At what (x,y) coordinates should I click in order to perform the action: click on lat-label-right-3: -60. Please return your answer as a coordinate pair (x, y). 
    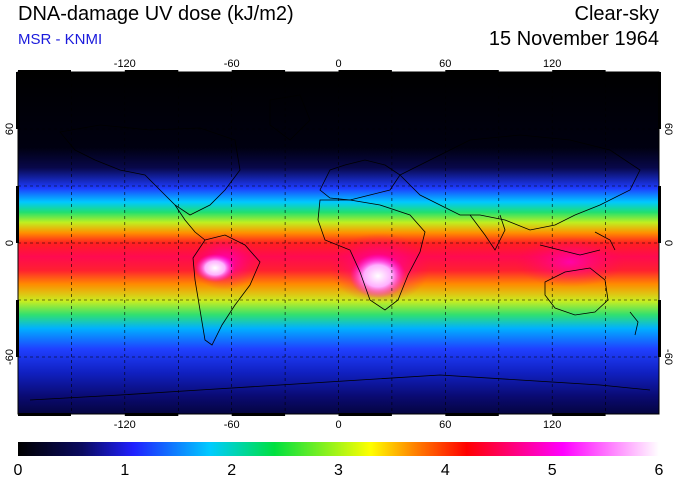
    Looking at the image, I should click on (668, 357).